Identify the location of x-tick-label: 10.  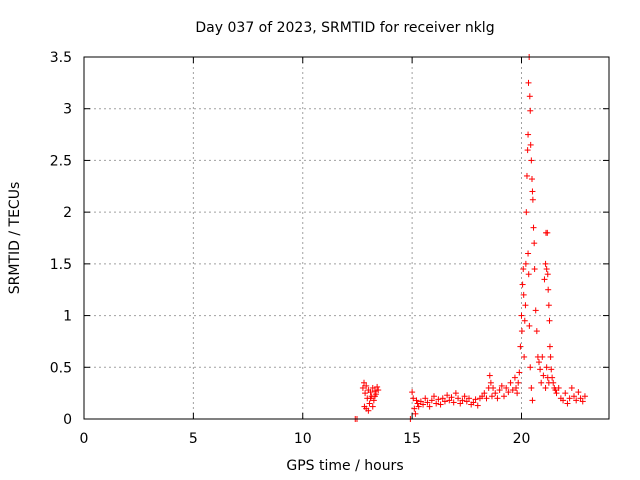
(303, 439).